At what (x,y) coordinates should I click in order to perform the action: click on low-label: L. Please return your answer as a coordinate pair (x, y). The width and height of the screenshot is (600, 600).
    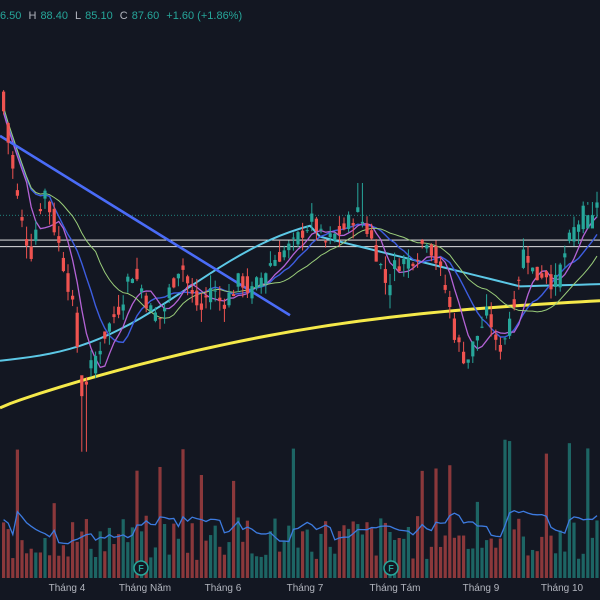
    Looking at the image, I should click on (78, 16).